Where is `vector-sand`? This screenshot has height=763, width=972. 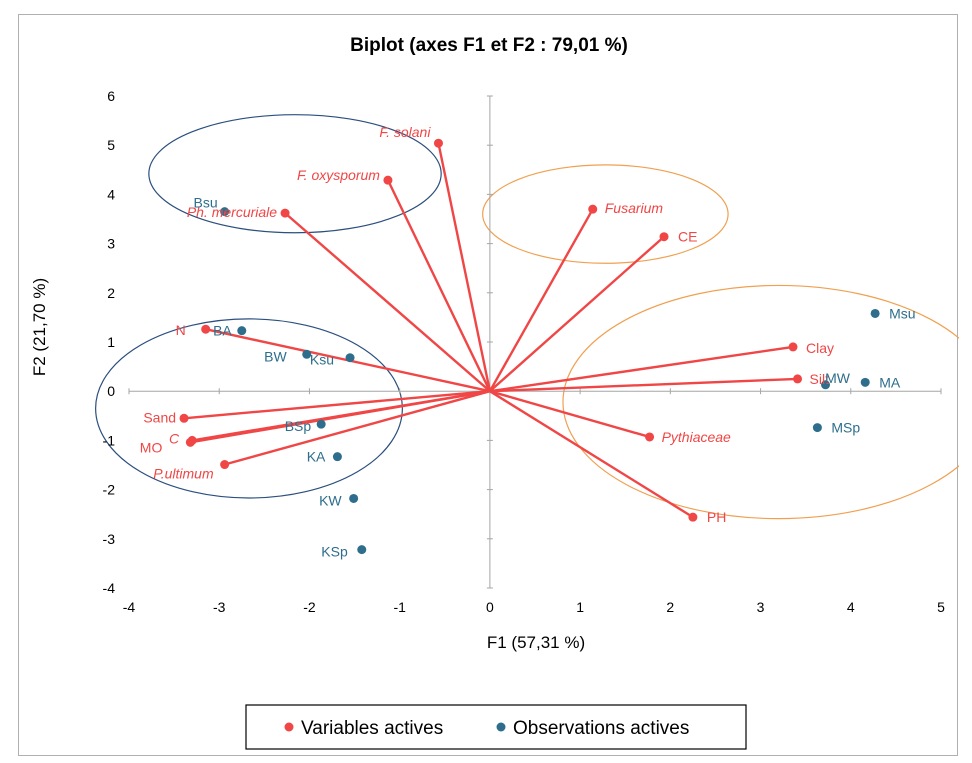
vector-sand is located at coordinates (336, 405).